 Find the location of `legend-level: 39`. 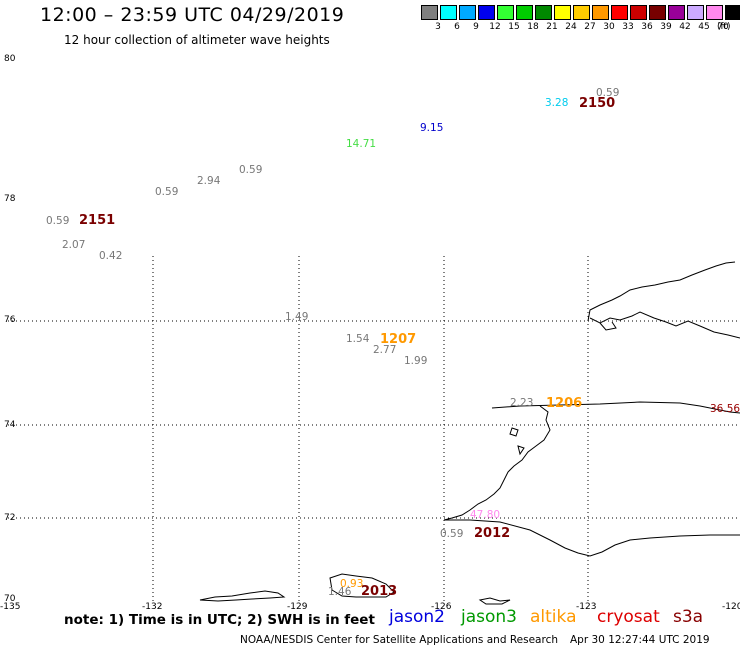

legend-level: 39 is located at coordinates (666, 27).